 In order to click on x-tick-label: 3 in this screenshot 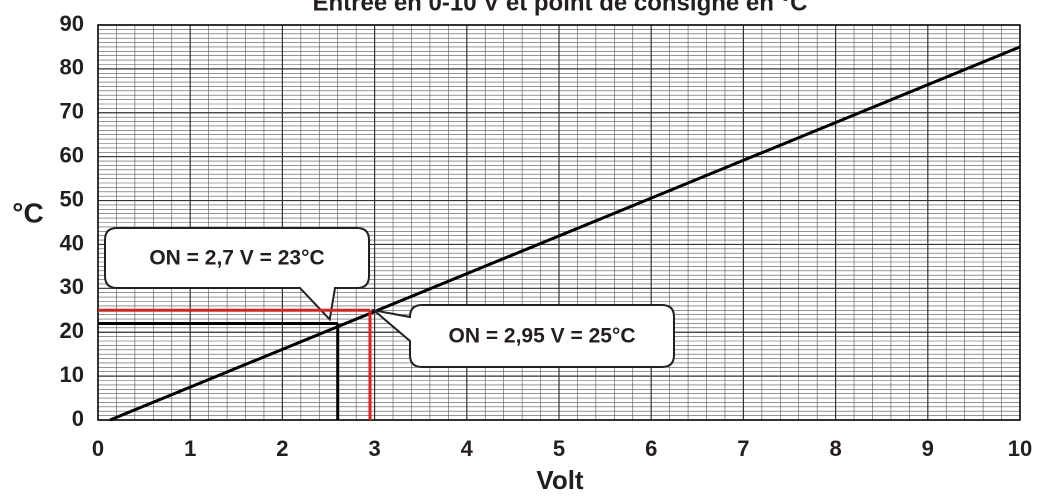, I will do `click(374, 448)`.